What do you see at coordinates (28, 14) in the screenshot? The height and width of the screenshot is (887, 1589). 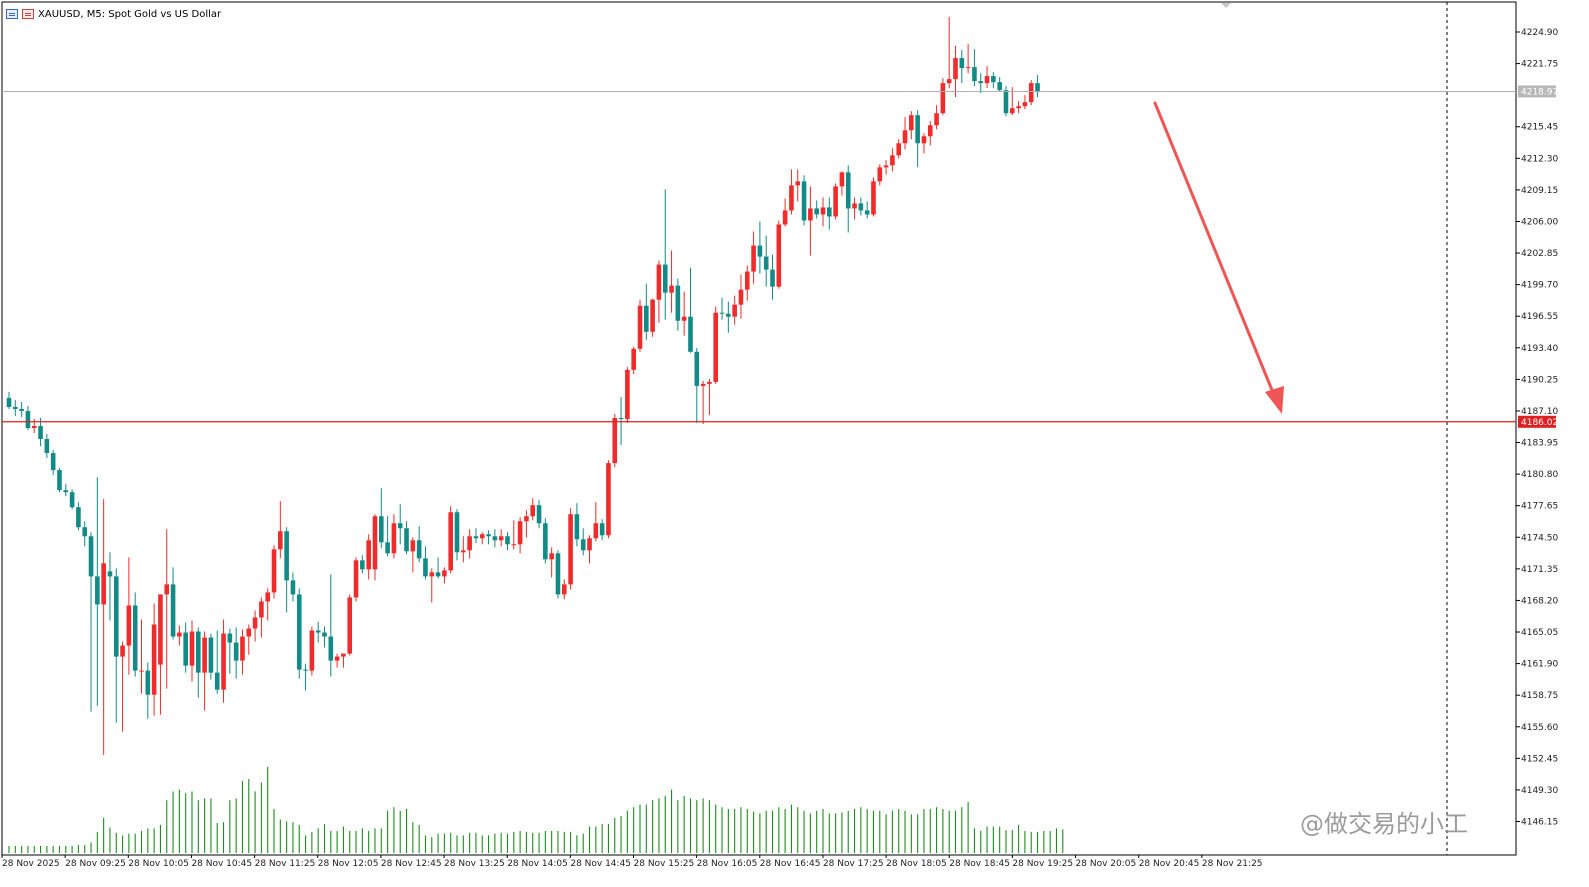 I see `symbol-icon` at bounding box center [28, 14].